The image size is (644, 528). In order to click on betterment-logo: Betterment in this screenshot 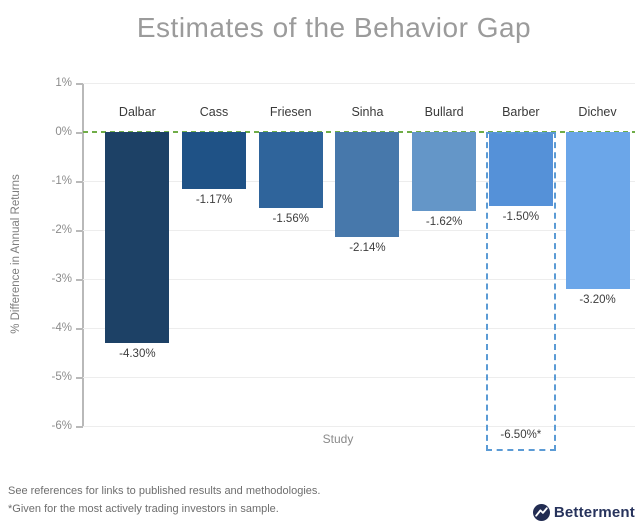, I will do `click(583, 512)`.